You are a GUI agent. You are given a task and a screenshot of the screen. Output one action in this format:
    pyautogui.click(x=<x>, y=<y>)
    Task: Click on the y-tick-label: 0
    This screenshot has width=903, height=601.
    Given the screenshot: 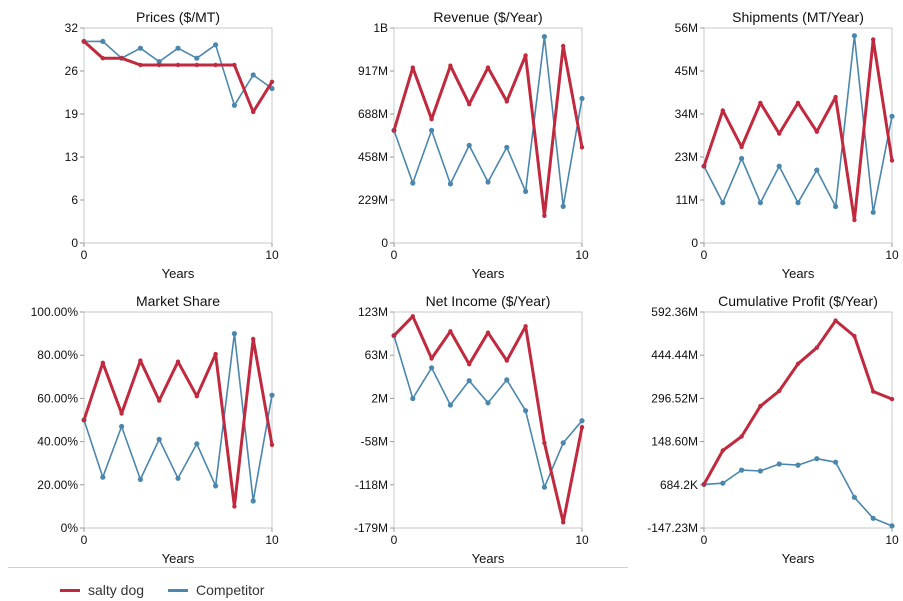 What is the action you would take?
    pyautogui.click(x=384, y=243)
    